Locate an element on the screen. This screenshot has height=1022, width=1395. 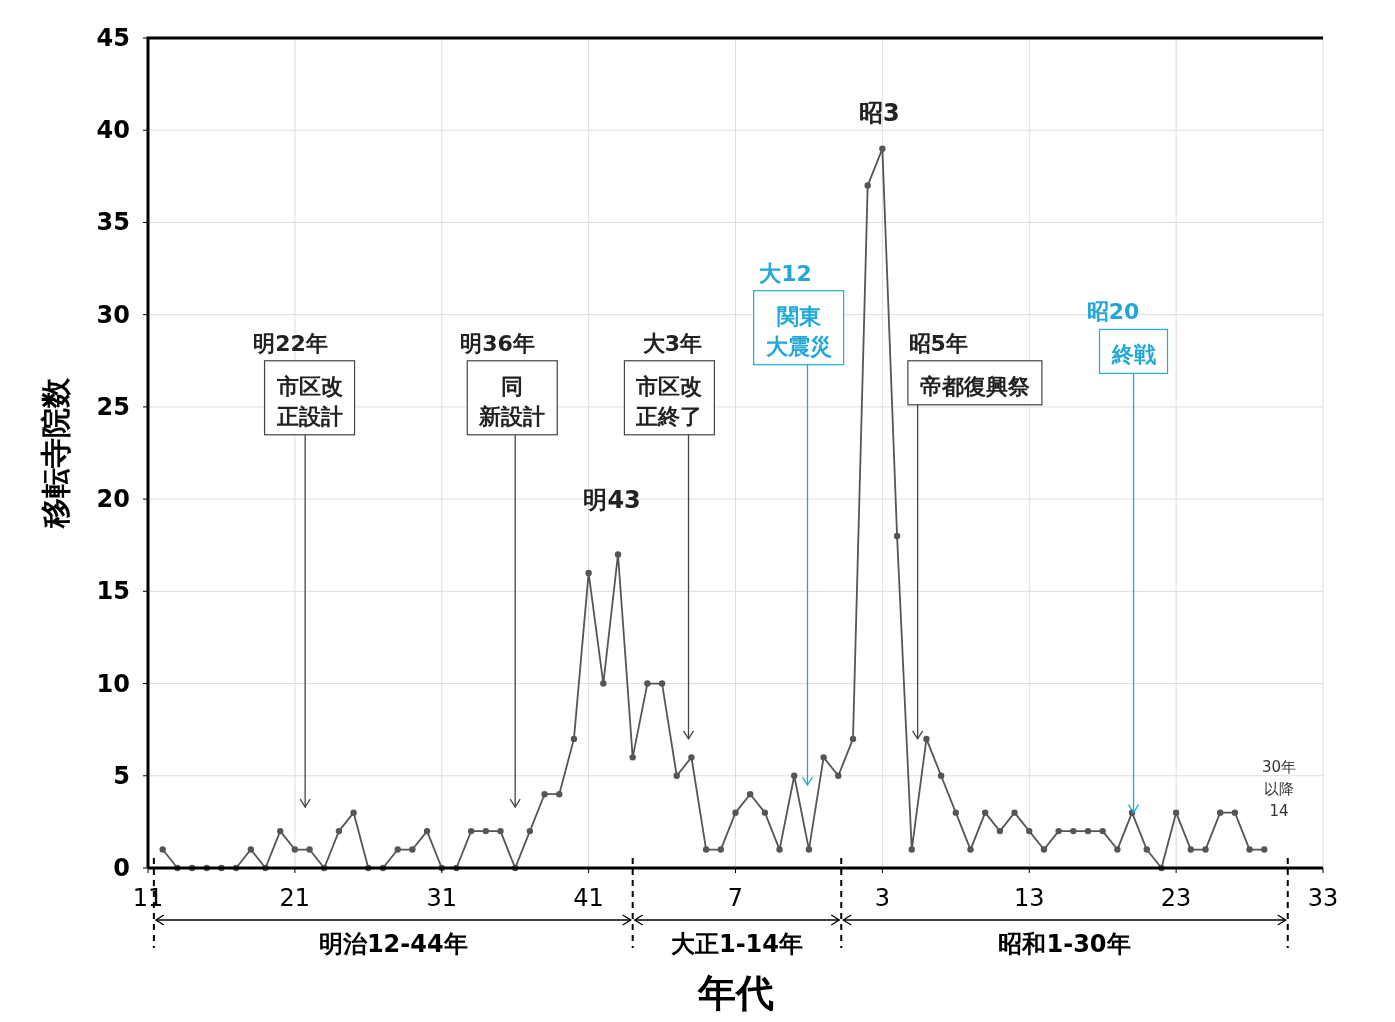
y-tick-label: 25 is located at coordinates (113, 406).